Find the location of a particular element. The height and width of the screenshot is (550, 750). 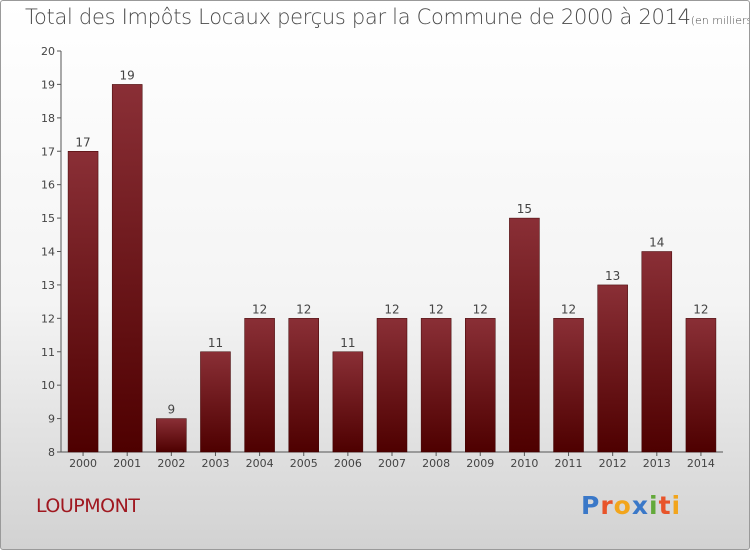

x-tick-label: 2002 is located at coordinates (171, 463).